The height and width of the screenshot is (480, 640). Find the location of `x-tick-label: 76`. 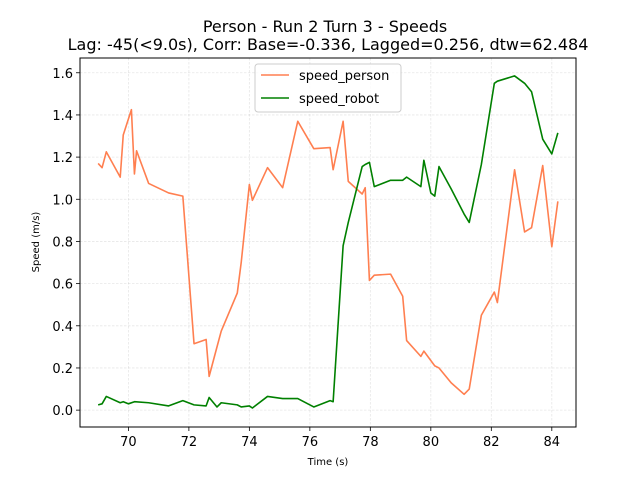

x-tick-label: 76 is located at coordinates (310, 442).